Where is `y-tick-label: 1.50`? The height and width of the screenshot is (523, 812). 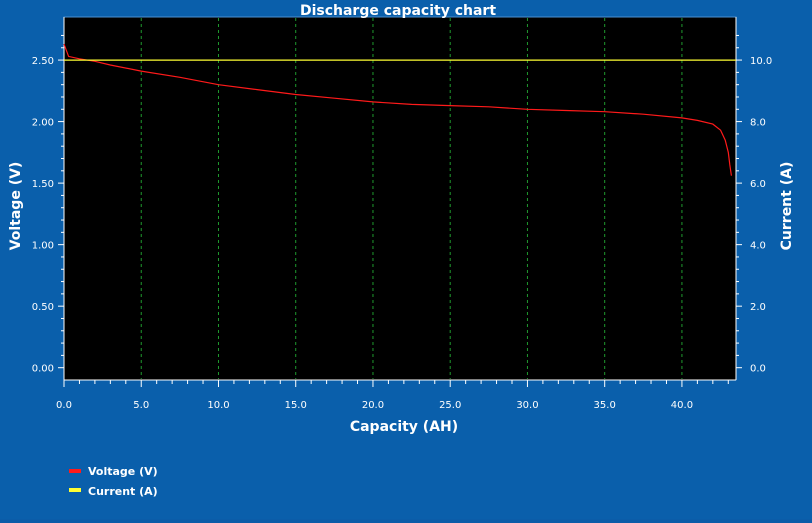 y-tick-label: 1.50 is located at coordinates (43, 184).